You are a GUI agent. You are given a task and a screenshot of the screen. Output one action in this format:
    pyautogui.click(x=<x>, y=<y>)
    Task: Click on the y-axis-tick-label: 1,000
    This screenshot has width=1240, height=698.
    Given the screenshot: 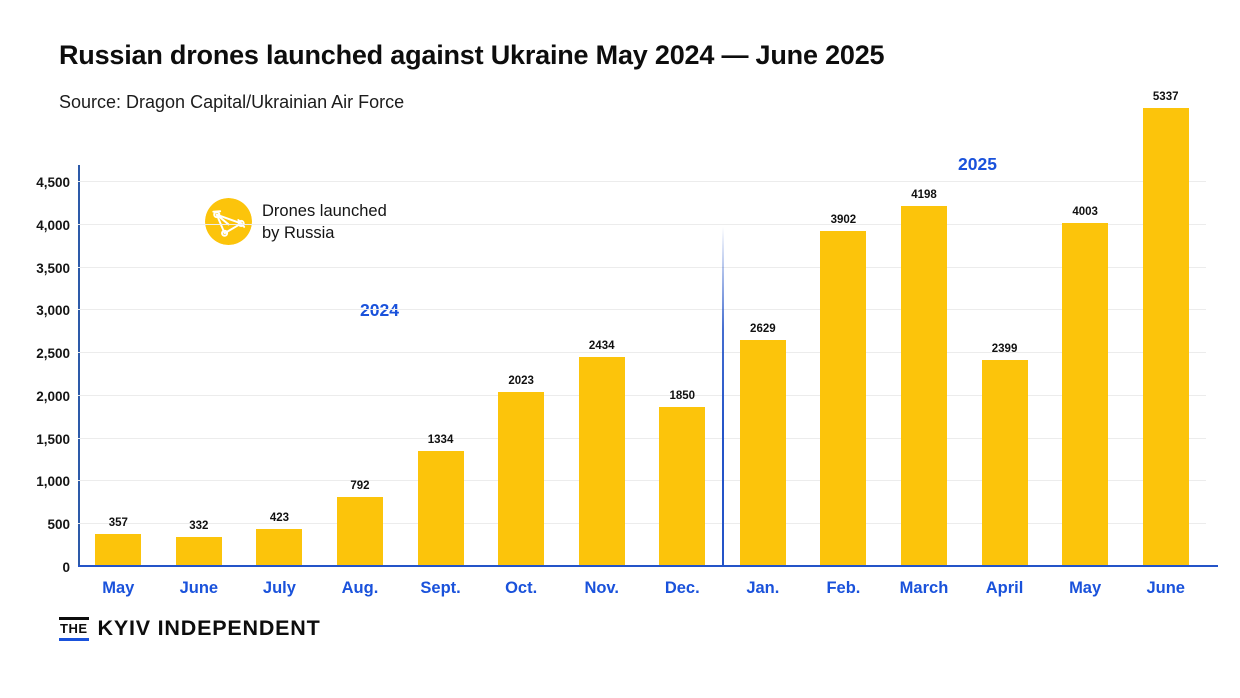 What is the action you would take?
    pyautogui.click(x=53, y=482)
    